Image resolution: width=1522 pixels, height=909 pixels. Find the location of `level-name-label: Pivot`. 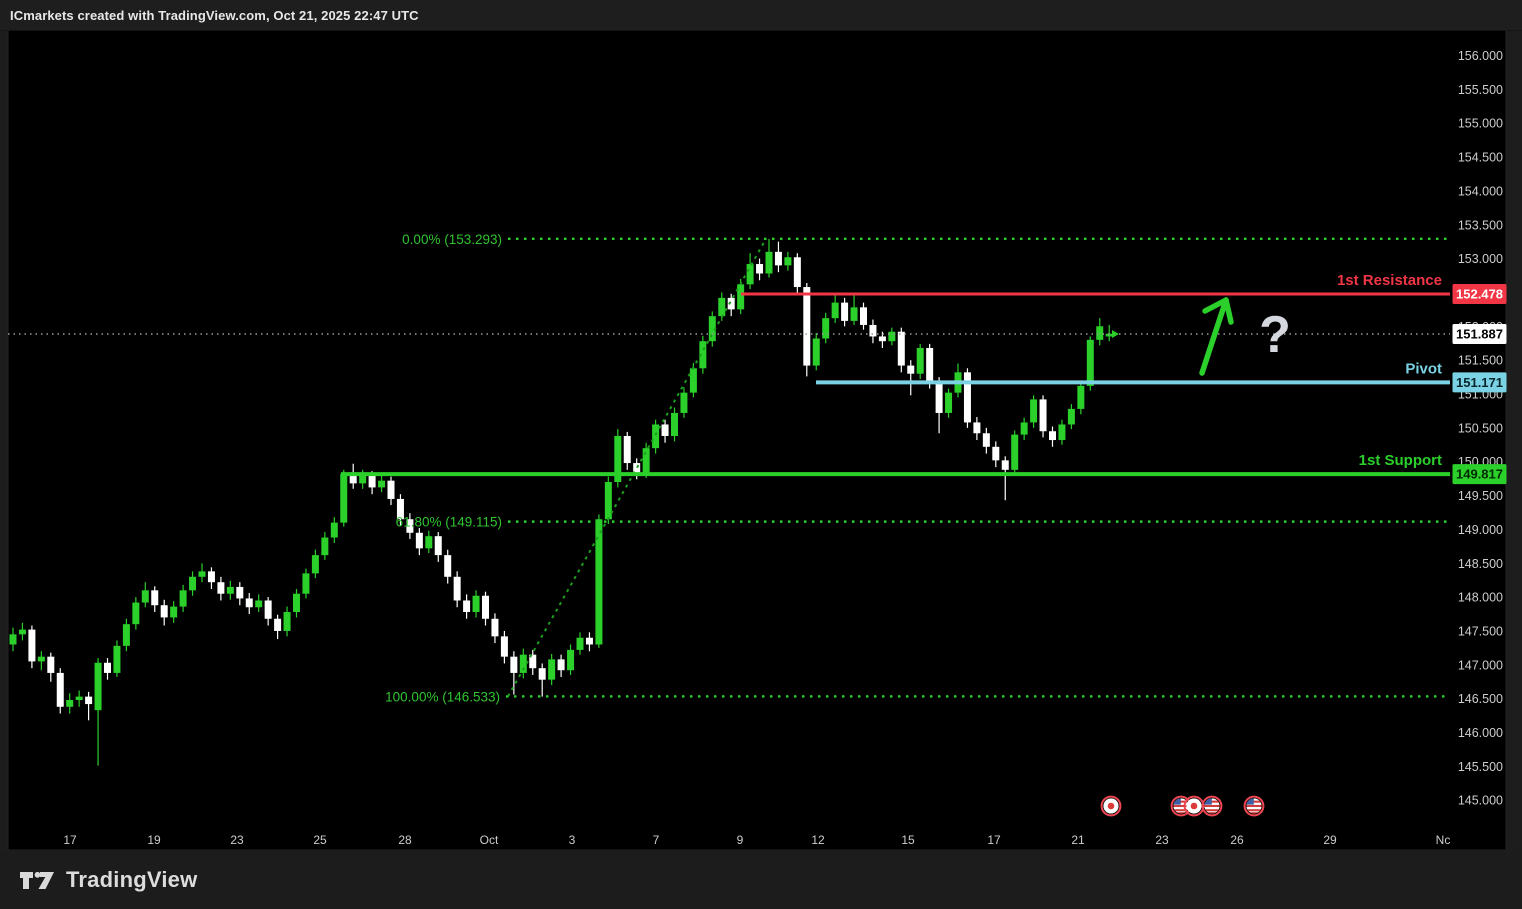

level-name-label: Pivot is located at coordinates (1423, 368).